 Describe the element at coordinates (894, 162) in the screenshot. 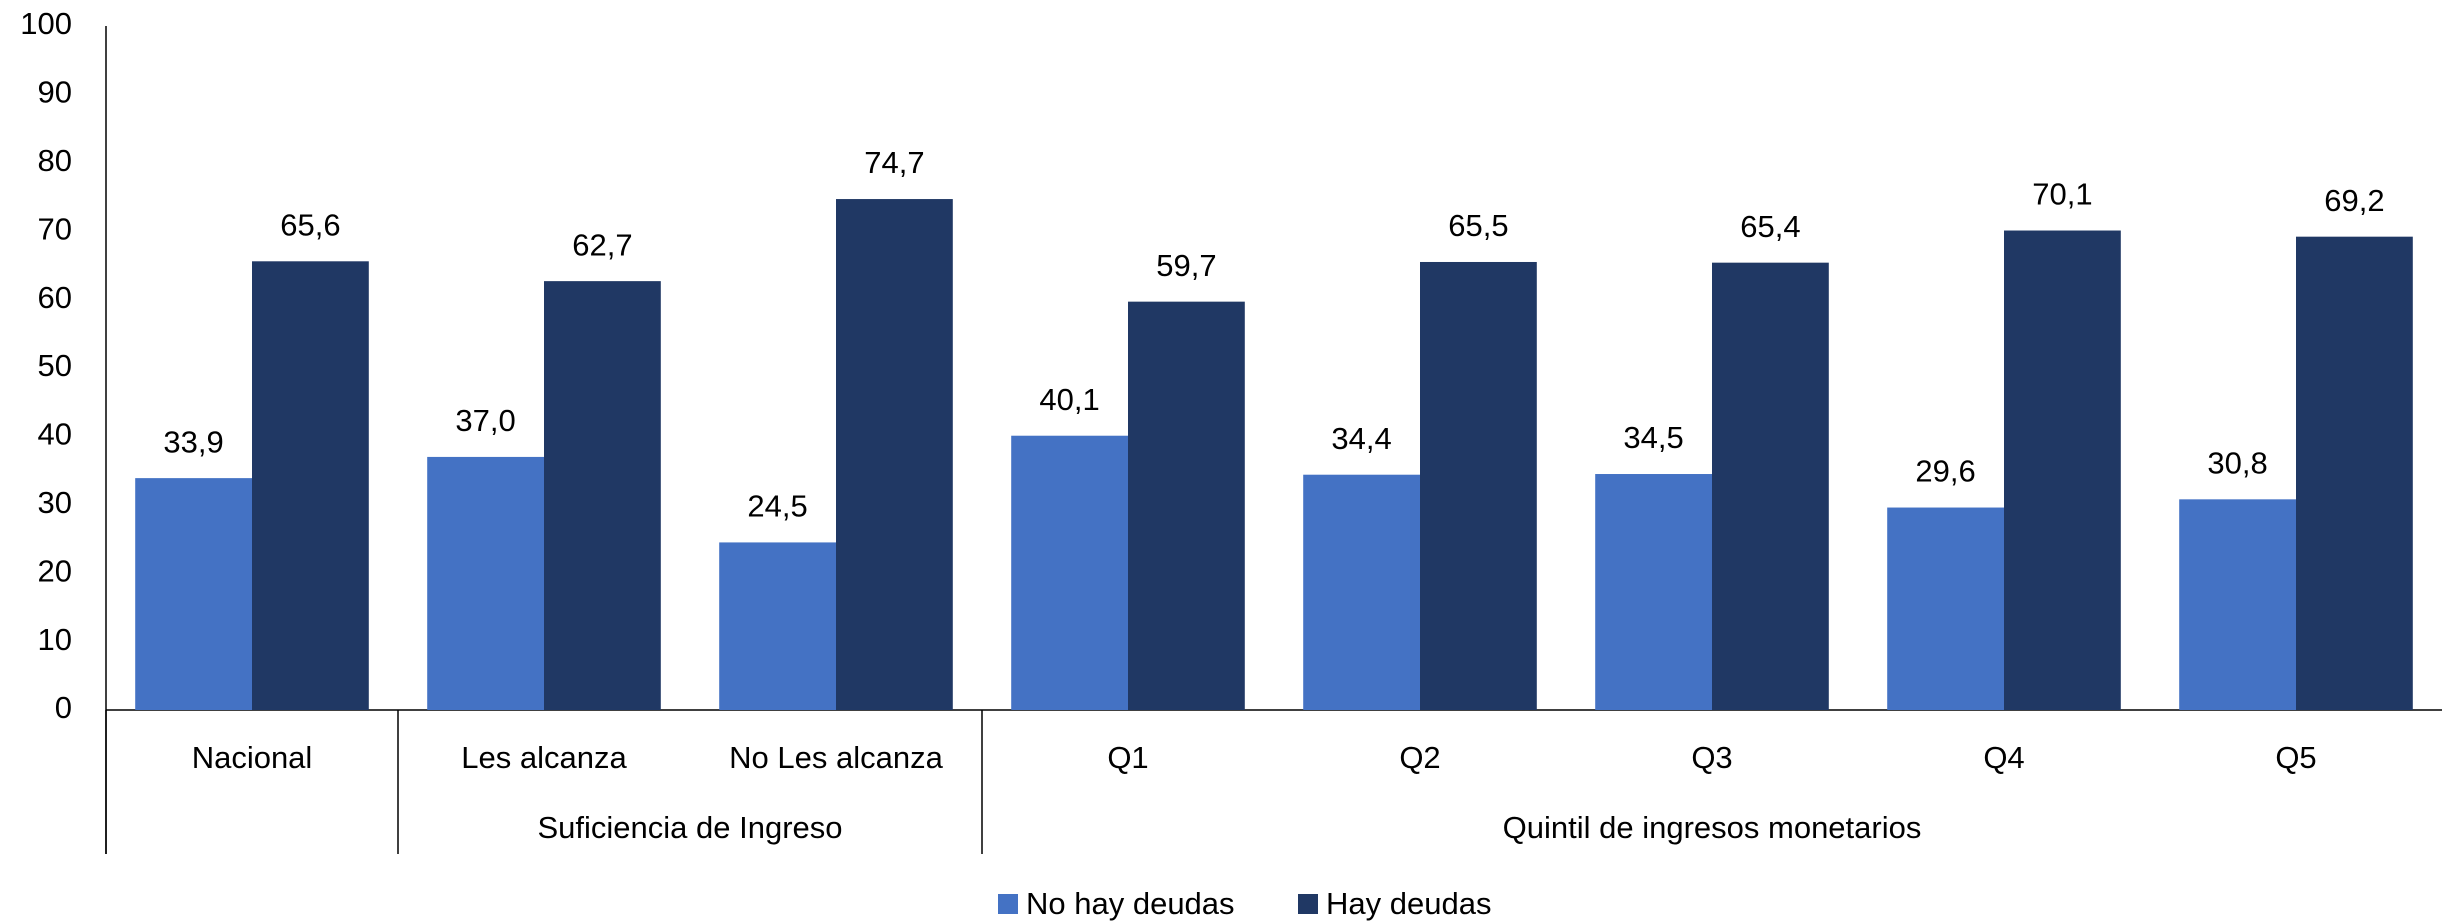

I see `data-label: 74,7` at that location.